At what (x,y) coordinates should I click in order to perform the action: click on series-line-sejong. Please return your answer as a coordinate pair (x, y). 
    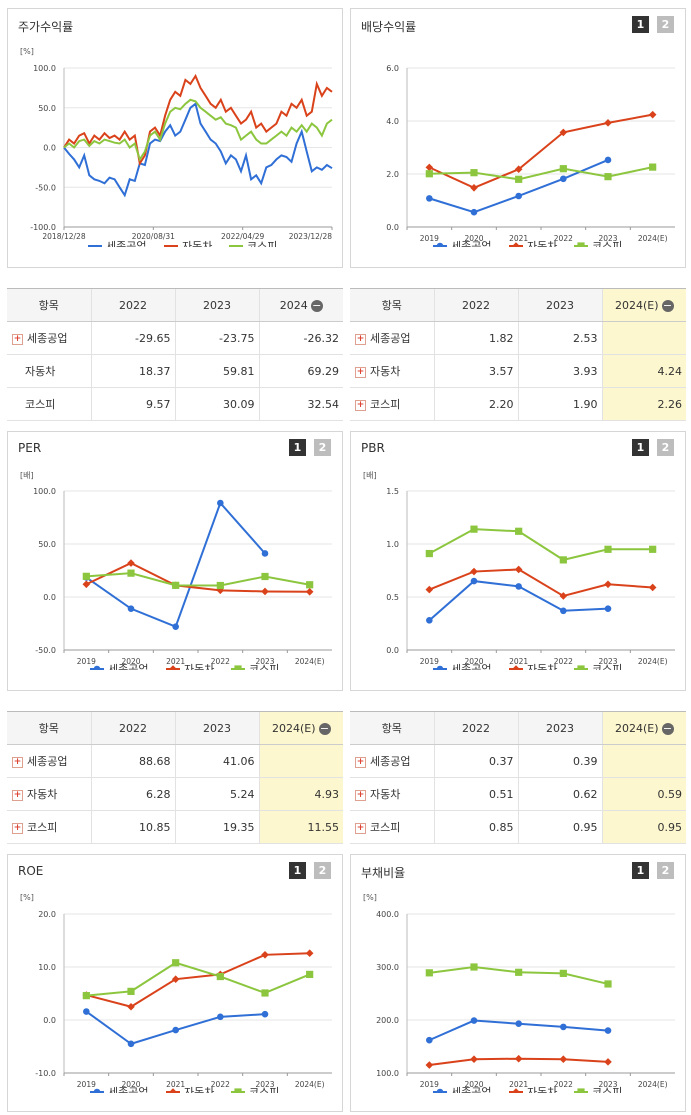
    Looking at the image, I should click on (175, 564).